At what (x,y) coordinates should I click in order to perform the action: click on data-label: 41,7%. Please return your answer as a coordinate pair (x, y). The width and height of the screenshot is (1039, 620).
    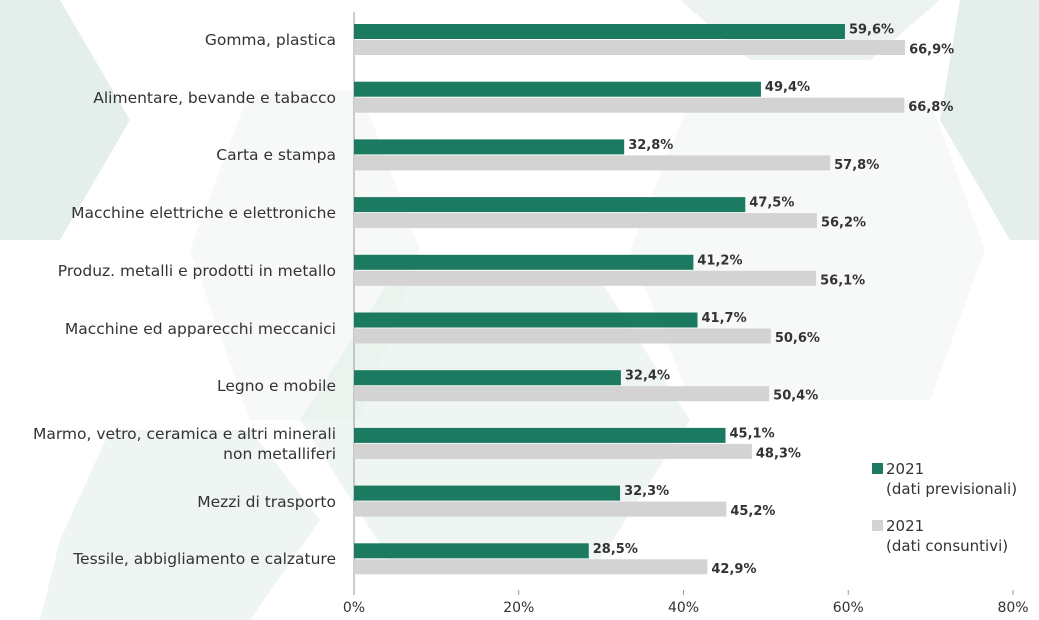
    Looking at the image, I should click on (724, 318).